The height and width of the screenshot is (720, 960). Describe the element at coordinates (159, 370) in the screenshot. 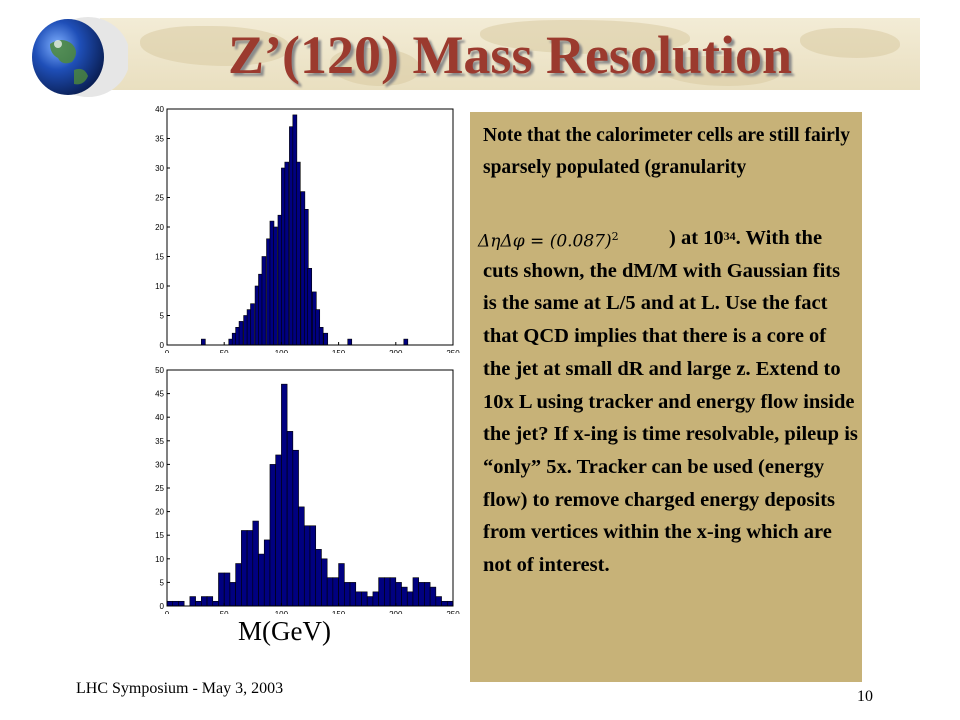

I see `hist-bottom-y-tick-label: 50` at that location.